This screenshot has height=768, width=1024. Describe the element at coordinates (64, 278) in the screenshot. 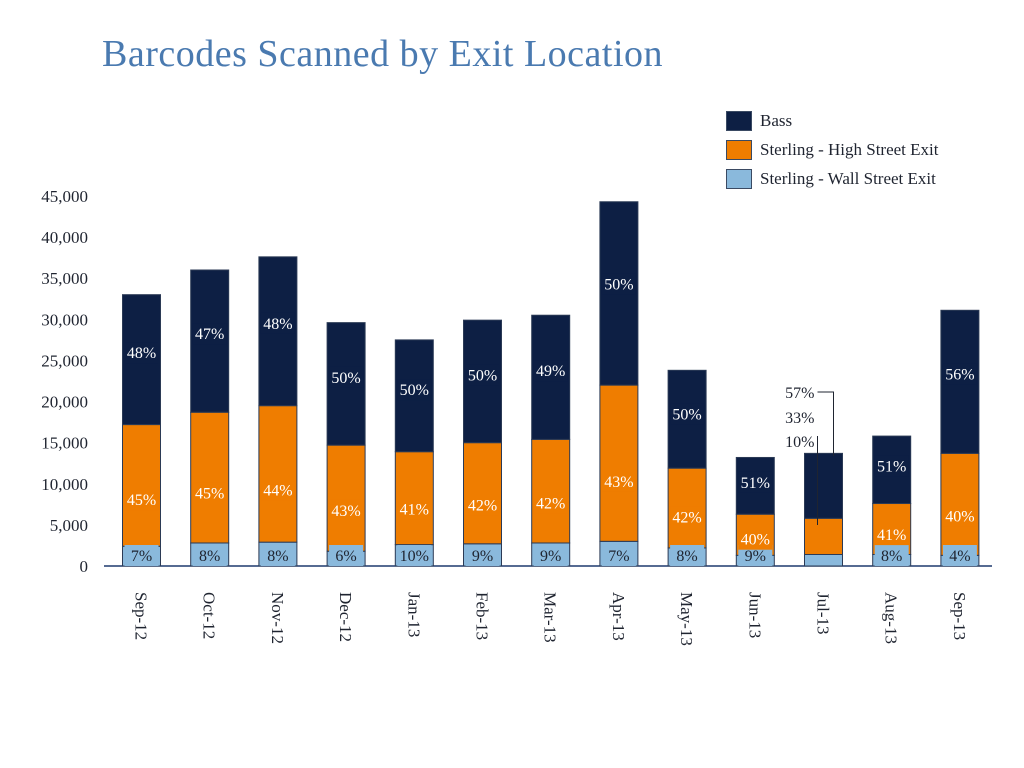

I see `y-tick-label: 35,000` at that location.